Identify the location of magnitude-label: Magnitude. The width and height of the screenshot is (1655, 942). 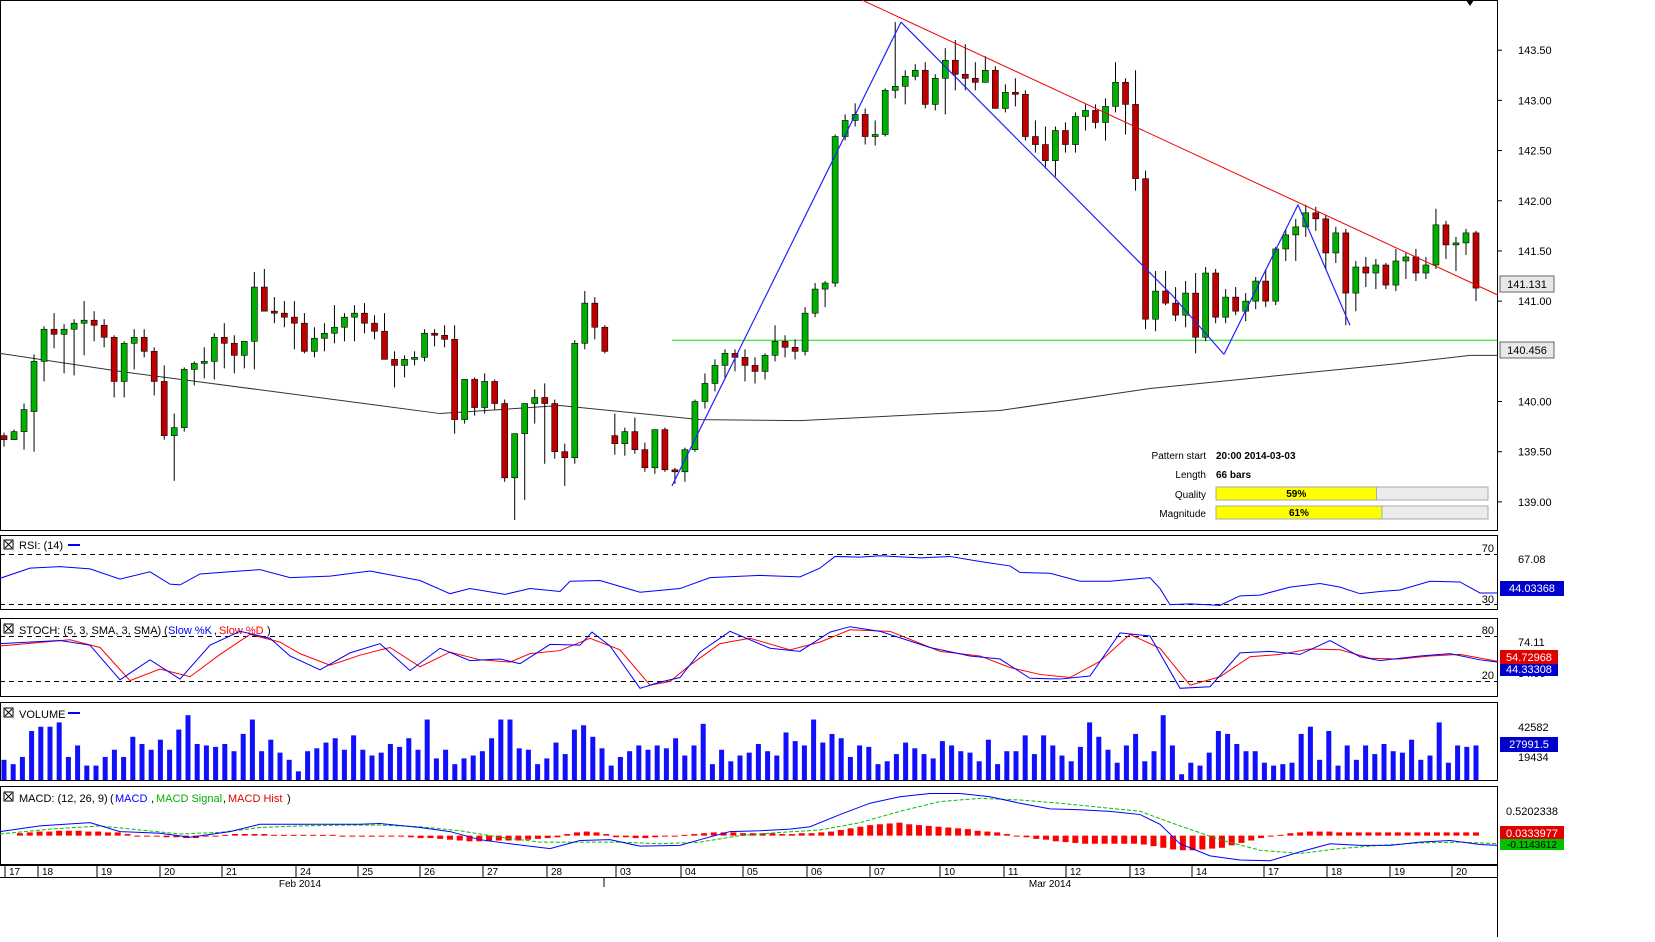
(1182, 514).